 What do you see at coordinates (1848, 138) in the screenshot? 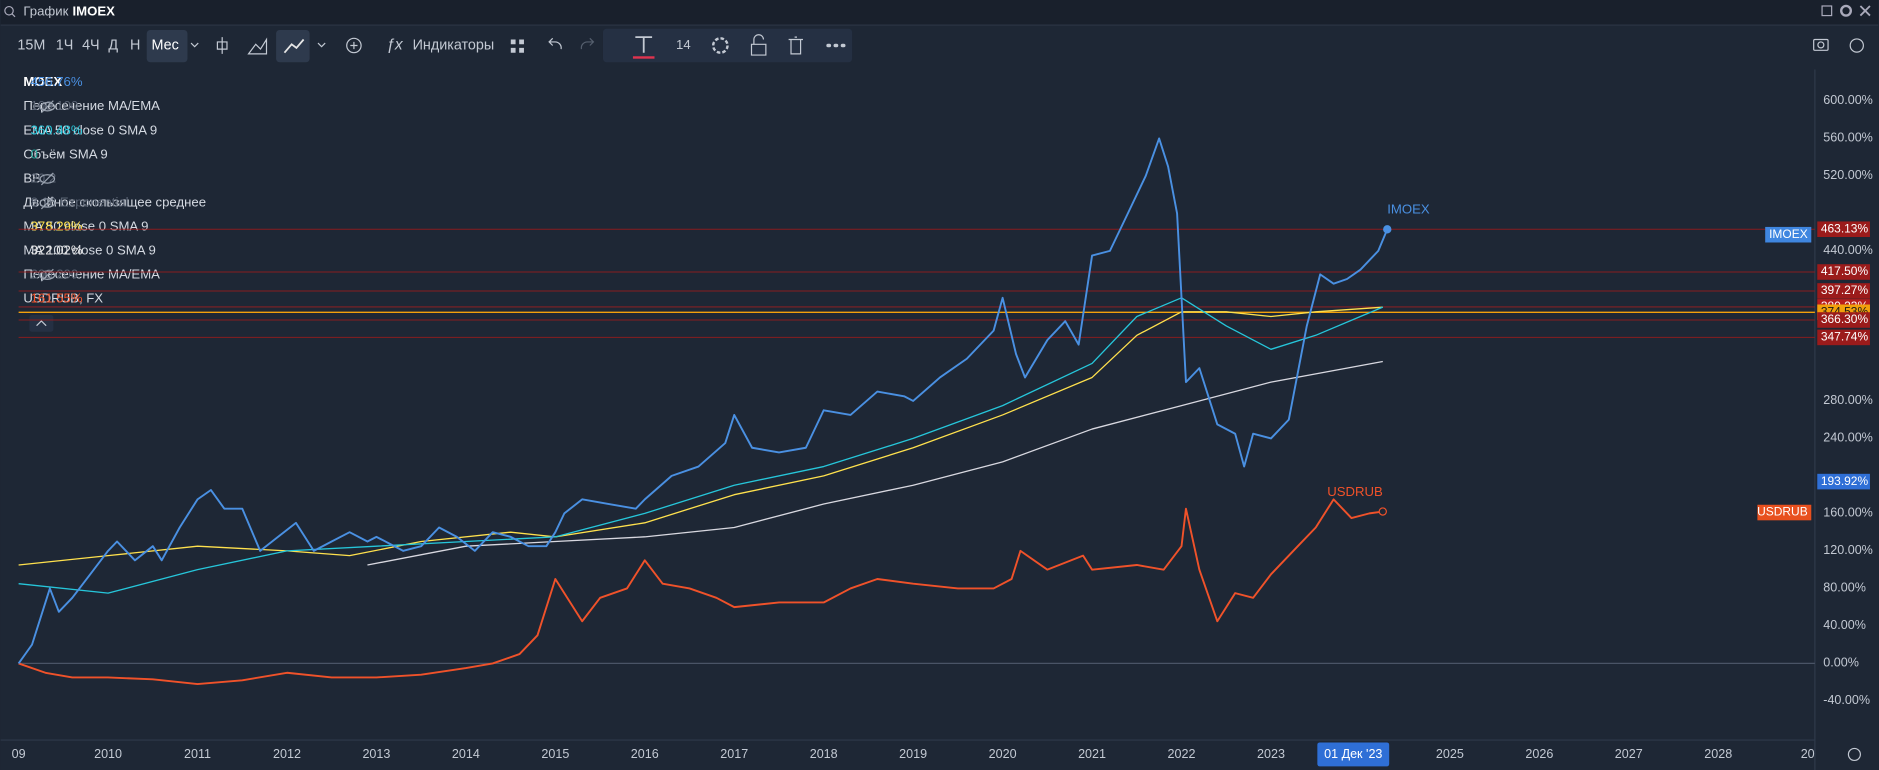
I see `y-tick-label: 560.00%` at bounding box center [1848, 138].